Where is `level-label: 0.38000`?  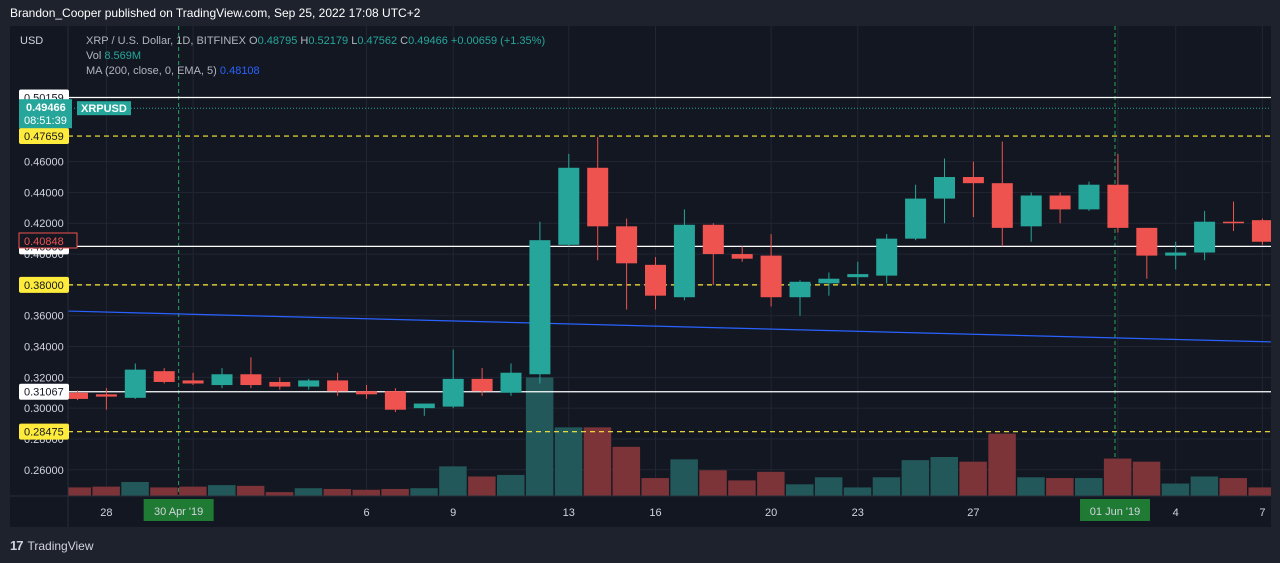
level-label: 0.38000 is located at coordinates (44, 286).